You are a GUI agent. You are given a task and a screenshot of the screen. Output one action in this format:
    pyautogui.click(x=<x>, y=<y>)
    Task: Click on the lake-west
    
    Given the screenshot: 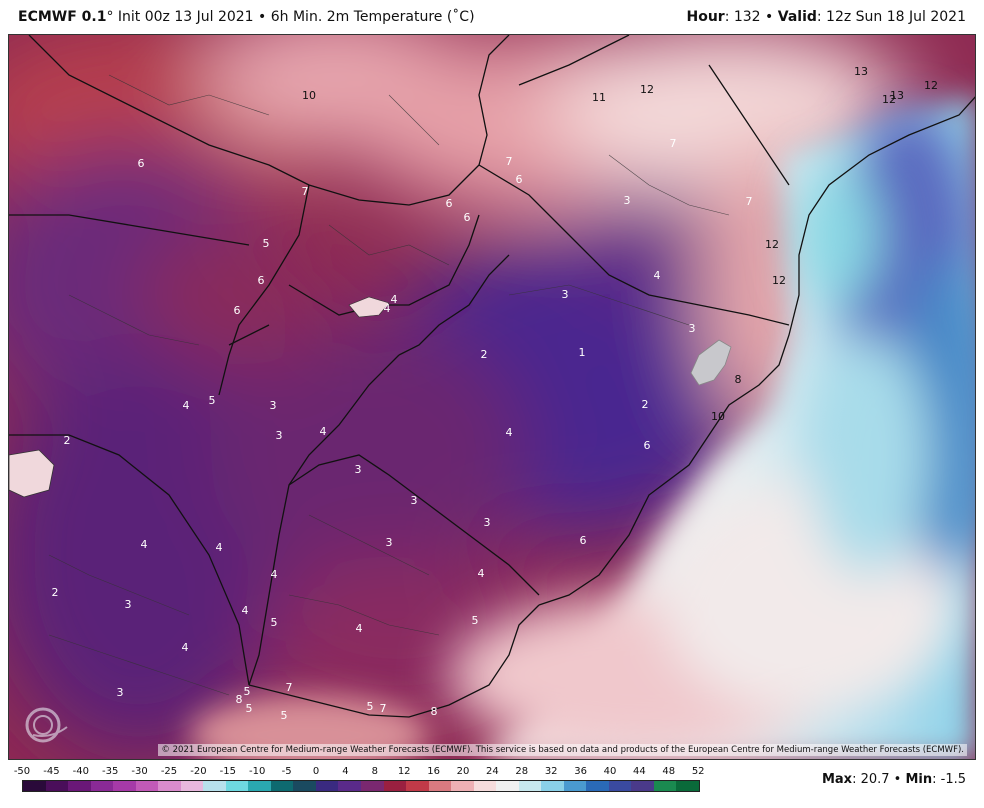 What is the action you would take?
    pyautogui.click(x=32, y=473)
    